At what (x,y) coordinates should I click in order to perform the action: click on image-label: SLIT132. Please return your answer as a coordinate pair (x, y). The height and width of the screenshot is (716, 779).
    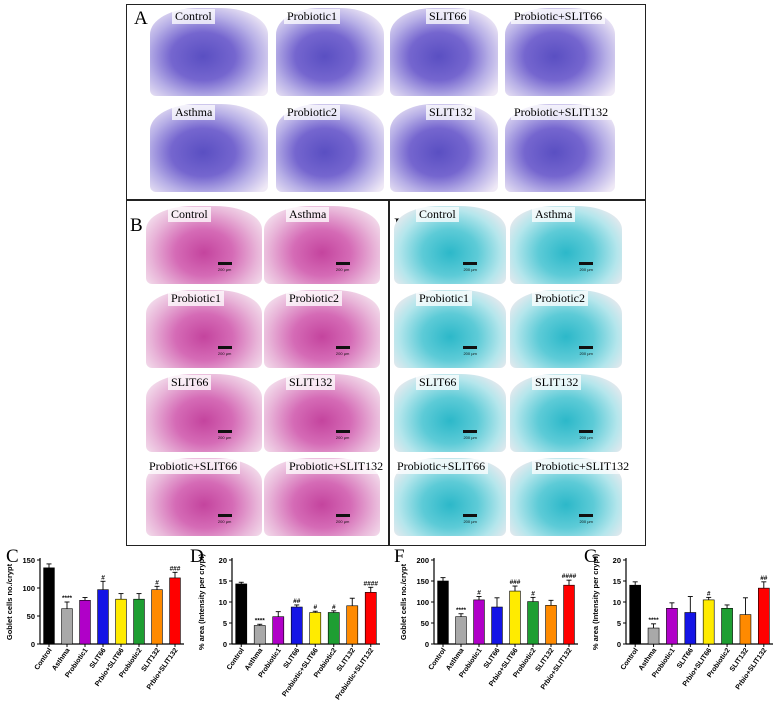
    Looking at the image, I should click on (557, 382).